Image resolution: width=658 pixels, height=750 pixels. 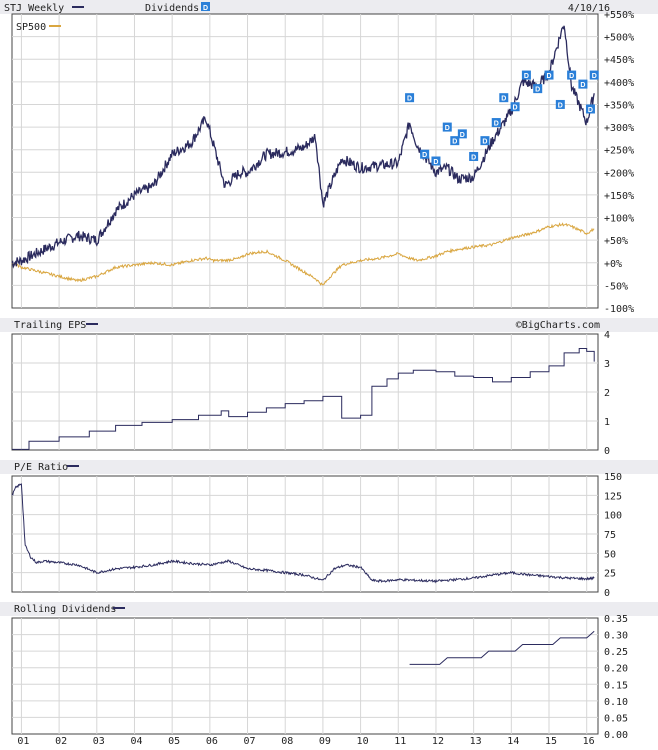 I want to click on eps-y-tick-label: 2, so click(x=607, y=393).